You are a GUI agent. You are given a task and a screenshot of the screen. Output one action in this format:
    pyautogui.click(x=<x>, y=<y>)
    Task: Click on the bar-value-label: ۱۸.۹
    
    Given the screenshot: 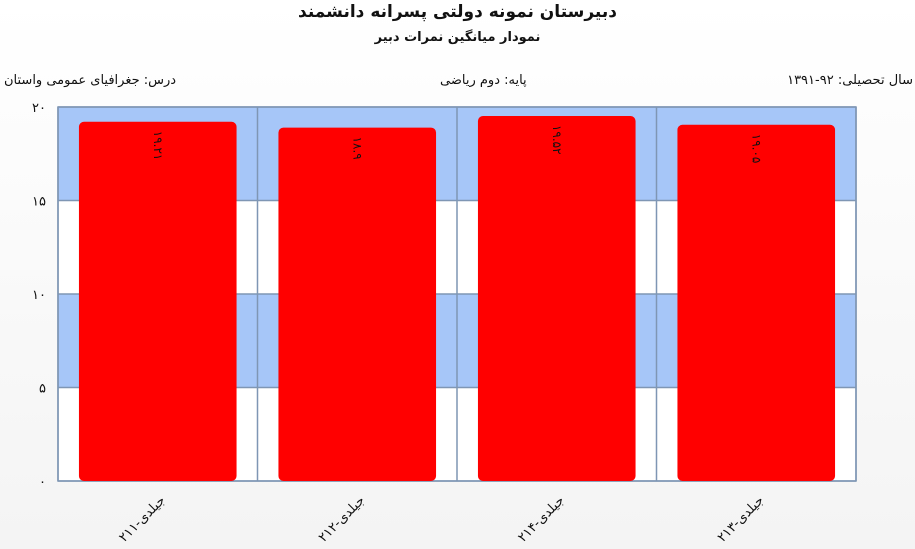 What is the action you would take?
    pyautogui.click(x=357, y=148)
    